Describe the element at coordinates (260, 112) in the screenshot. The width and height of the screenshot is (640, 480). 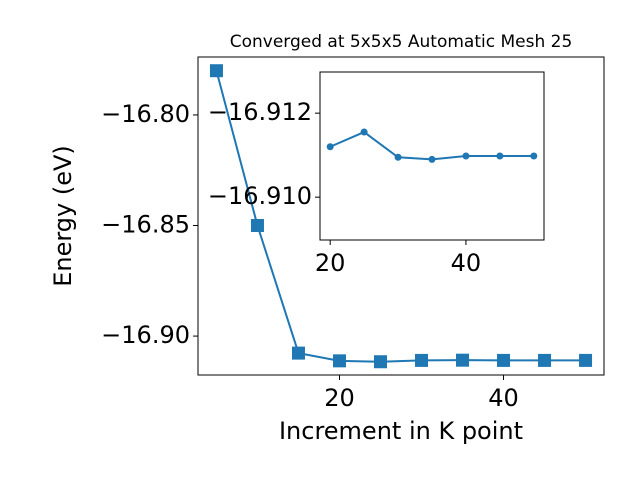
I see `y-tick-label: −16.912` at that location.